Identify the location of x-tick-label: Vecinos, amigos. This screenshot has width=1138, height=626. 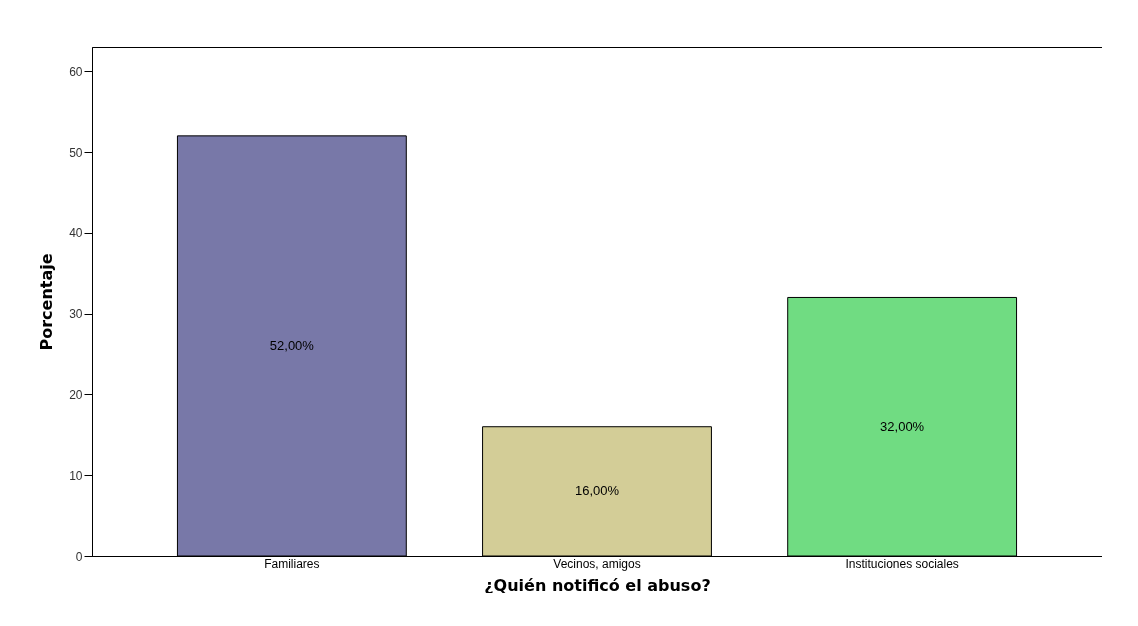
(597, 563).